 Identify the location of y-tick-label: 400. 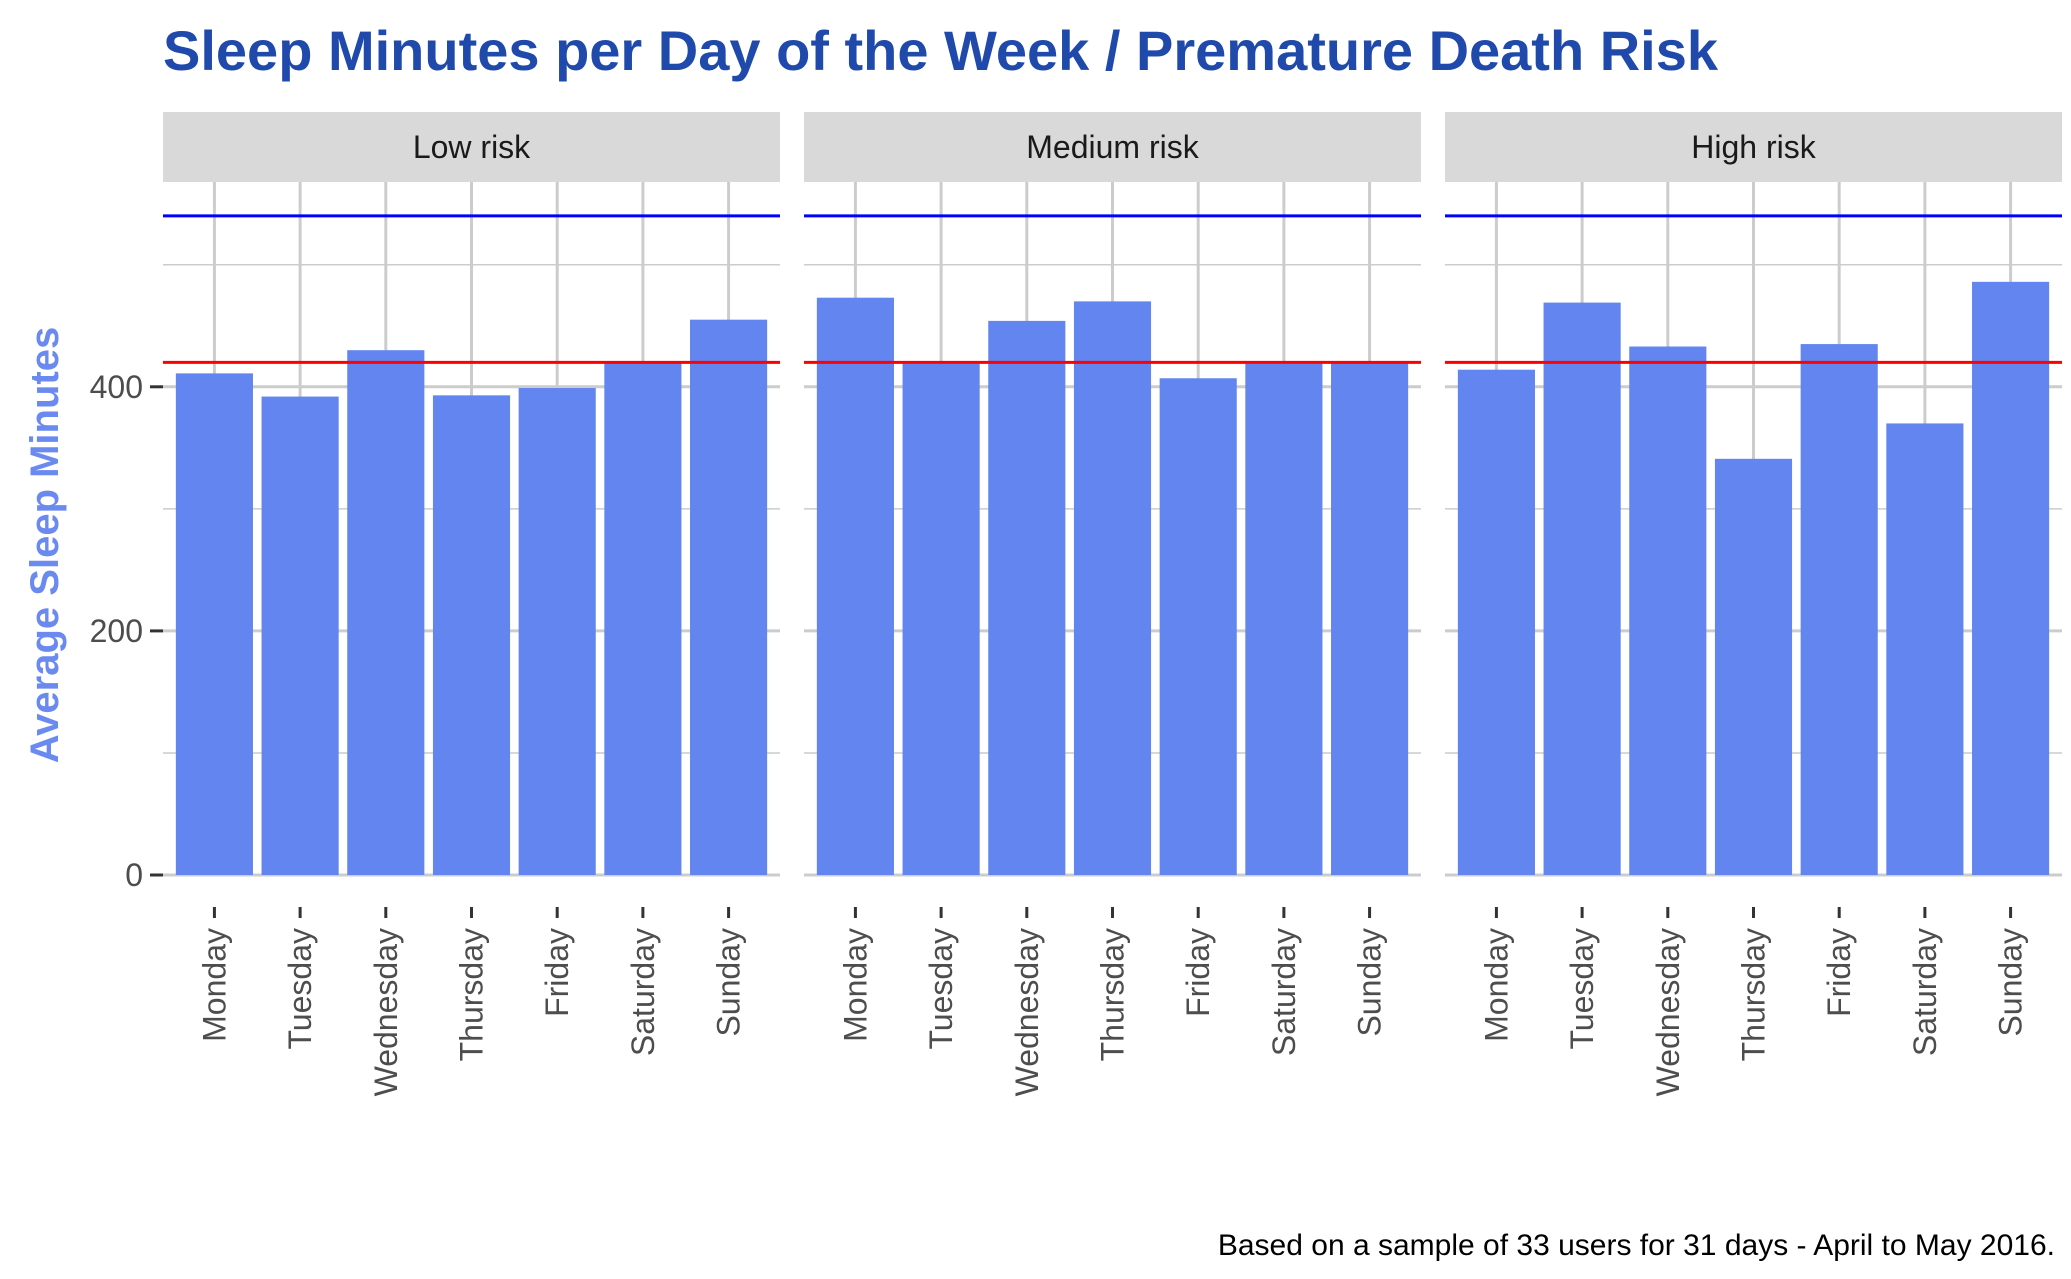
(116, 387).